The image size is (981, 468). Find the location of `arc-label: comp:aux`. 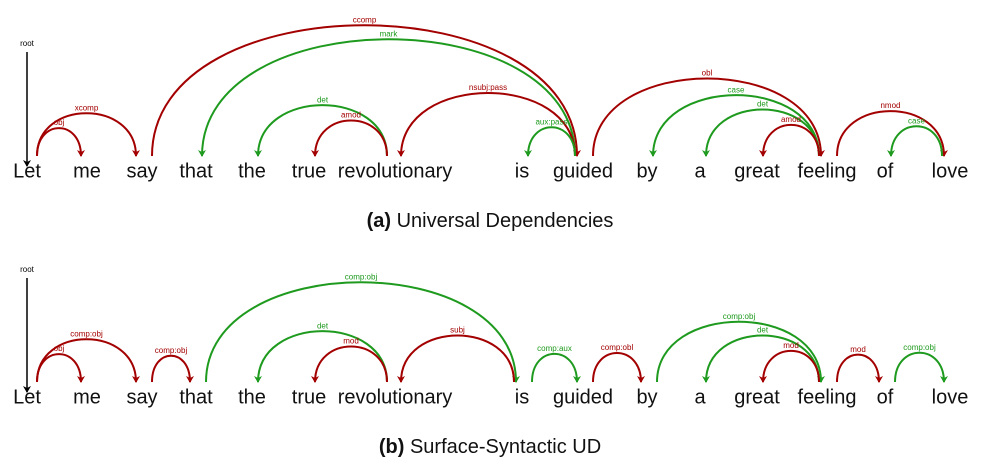

arc-label: comp:aux is located at coordinates (554, 348).